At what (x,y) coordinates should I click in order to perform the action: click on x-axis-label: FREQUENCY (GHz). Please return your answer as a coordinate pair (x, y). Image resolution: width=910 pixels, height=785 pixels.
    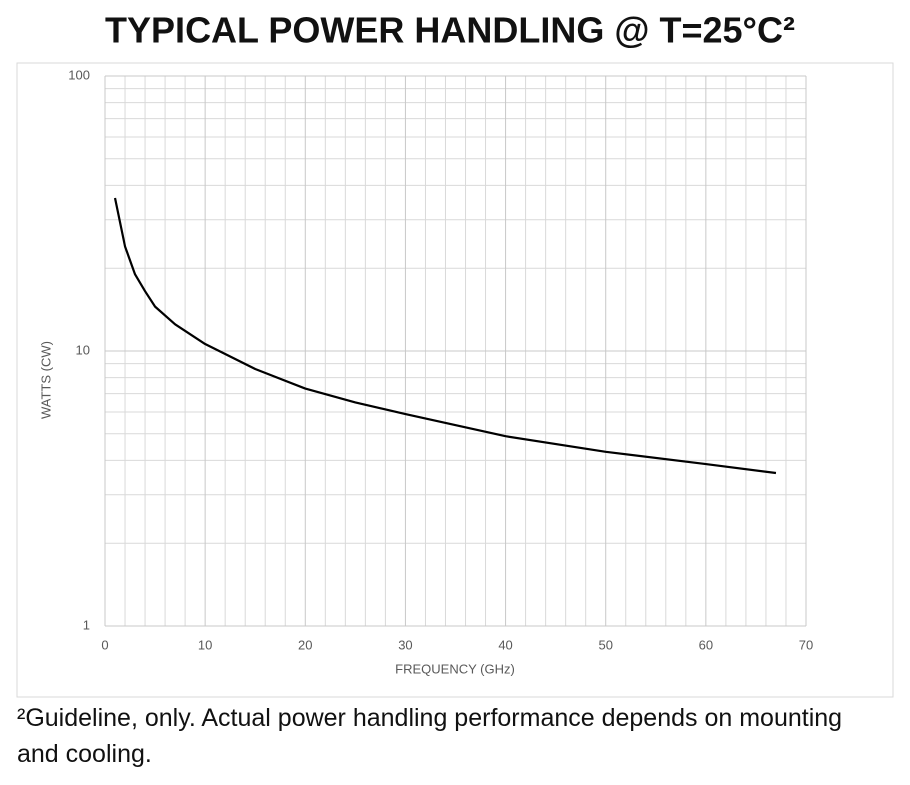
    Looking at the image, I should click on (455, 668).